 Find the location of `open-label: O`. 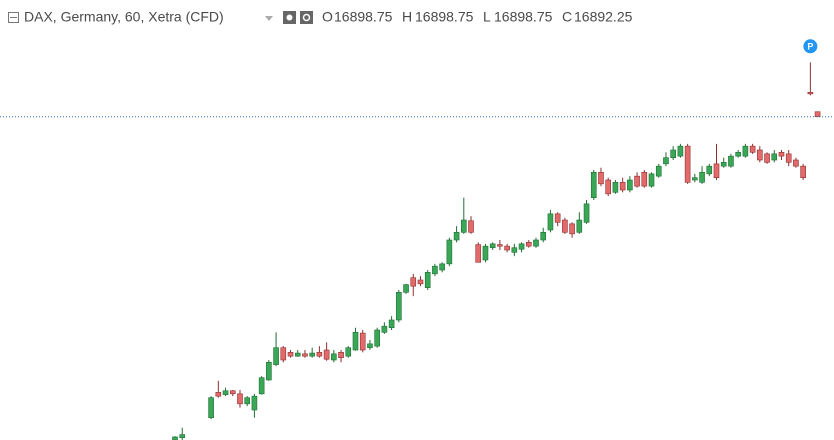

open-label: O is located at coordinates (327, 17).